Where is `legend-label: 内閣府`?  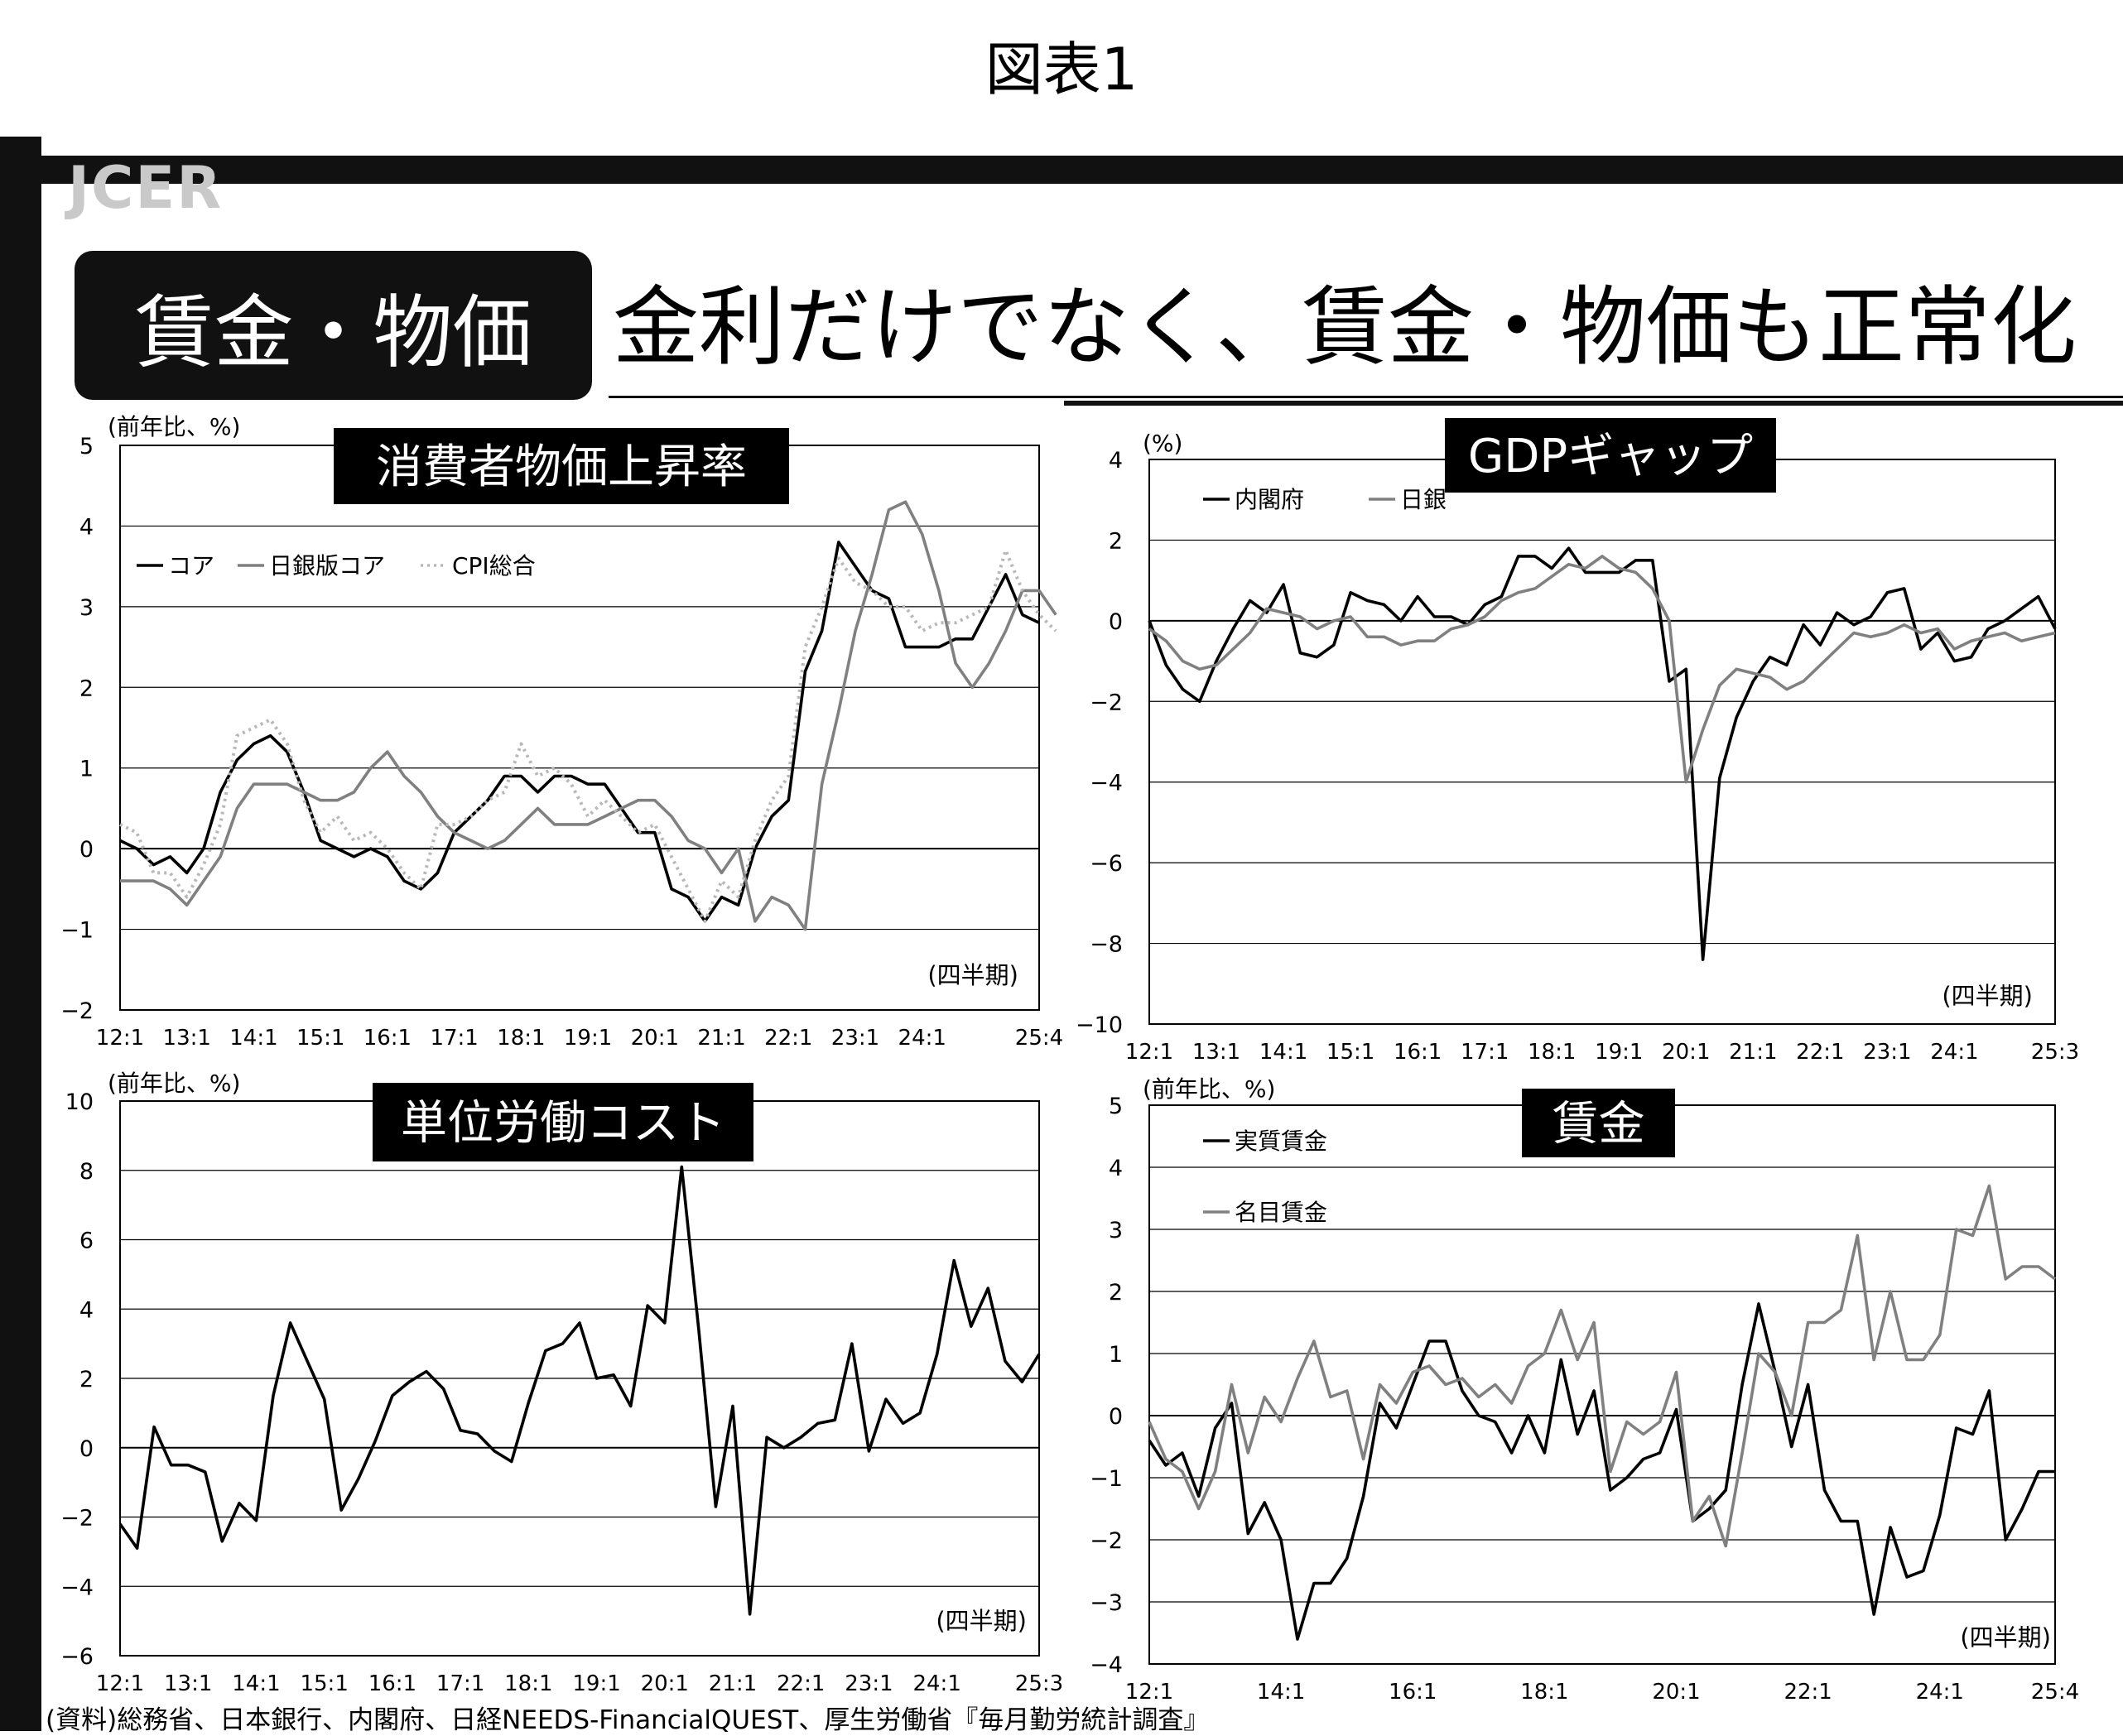
legend-label: 内閣府 is located at coordinates (1269, 500).